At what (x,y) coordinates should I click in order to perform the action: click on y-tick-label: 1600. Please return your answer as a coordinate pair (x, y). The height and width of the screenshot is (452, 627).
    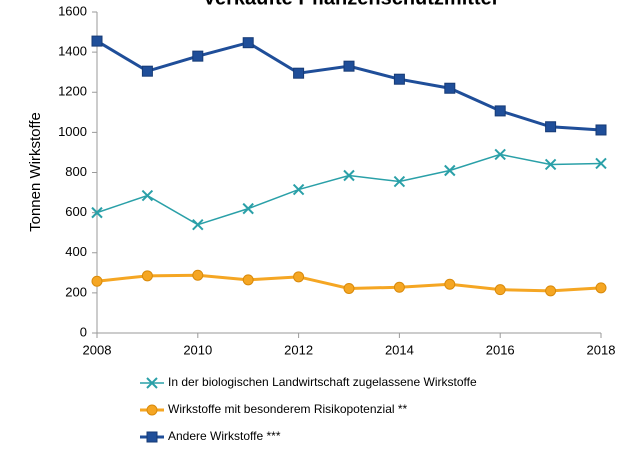
    Looking at the image, I should click on (72, 10).